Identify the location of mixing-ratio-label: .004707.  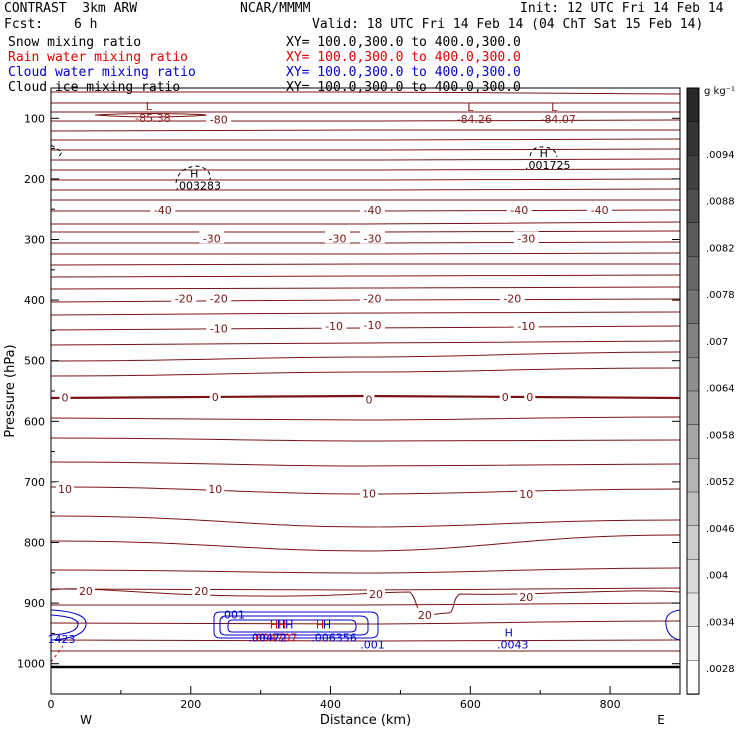
(275, 637).